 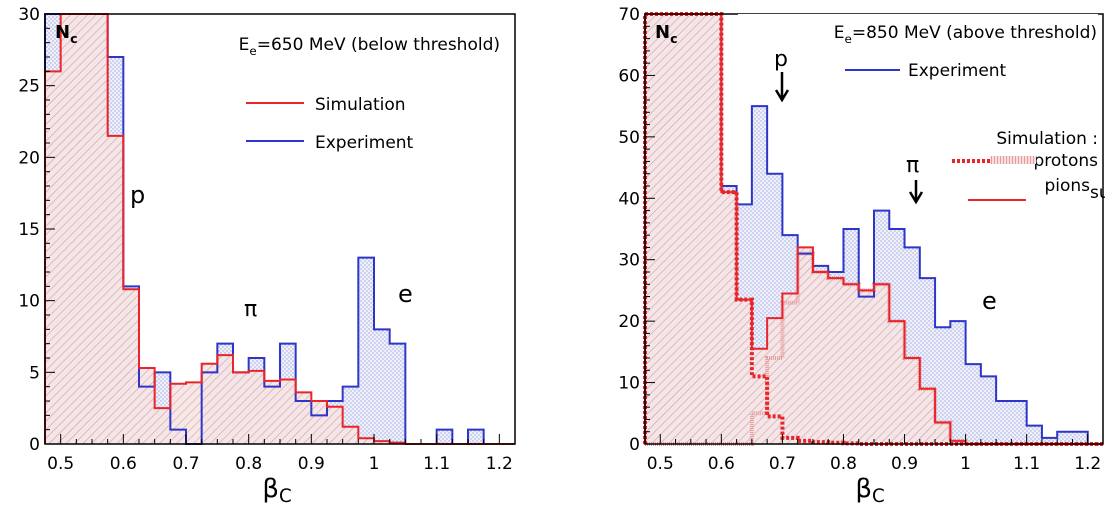 What do you see at coordinates (360, 105) in the screenshot?
I see `legend-label-simulation: Simulation` at bounding box center [360, 105].